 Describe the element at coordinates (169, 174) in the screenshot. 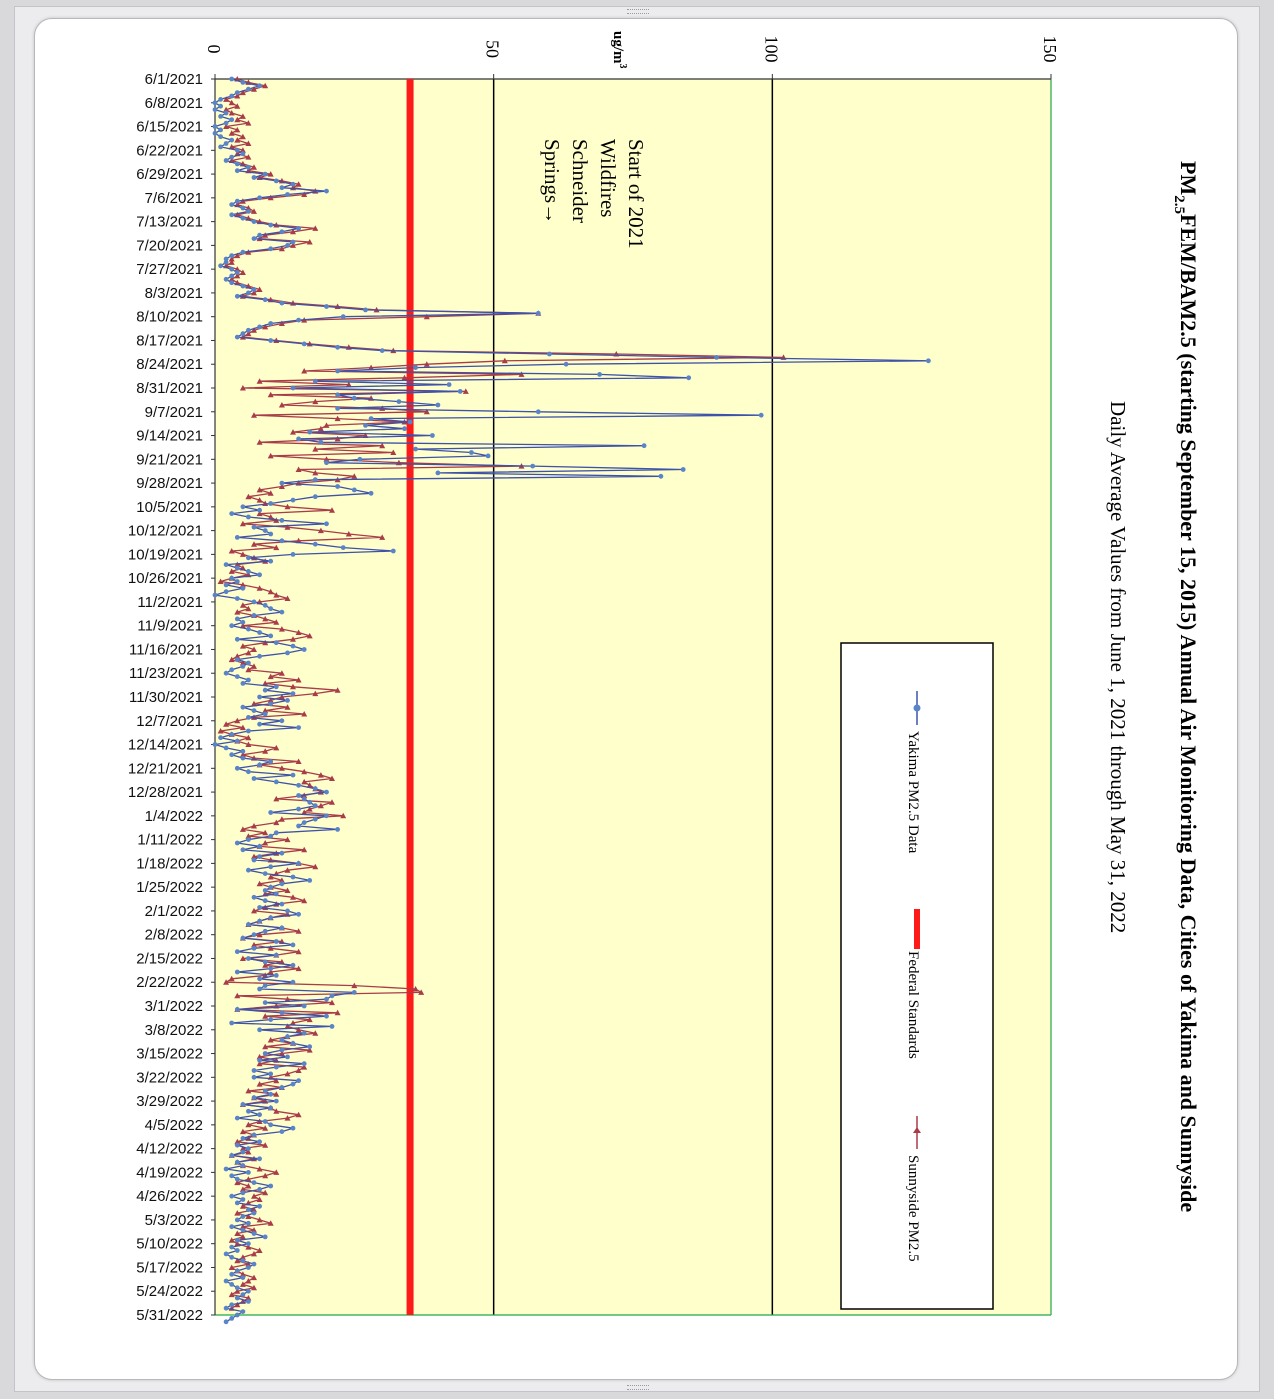

I see `x-tick-label: 6/29/2021` at that location.